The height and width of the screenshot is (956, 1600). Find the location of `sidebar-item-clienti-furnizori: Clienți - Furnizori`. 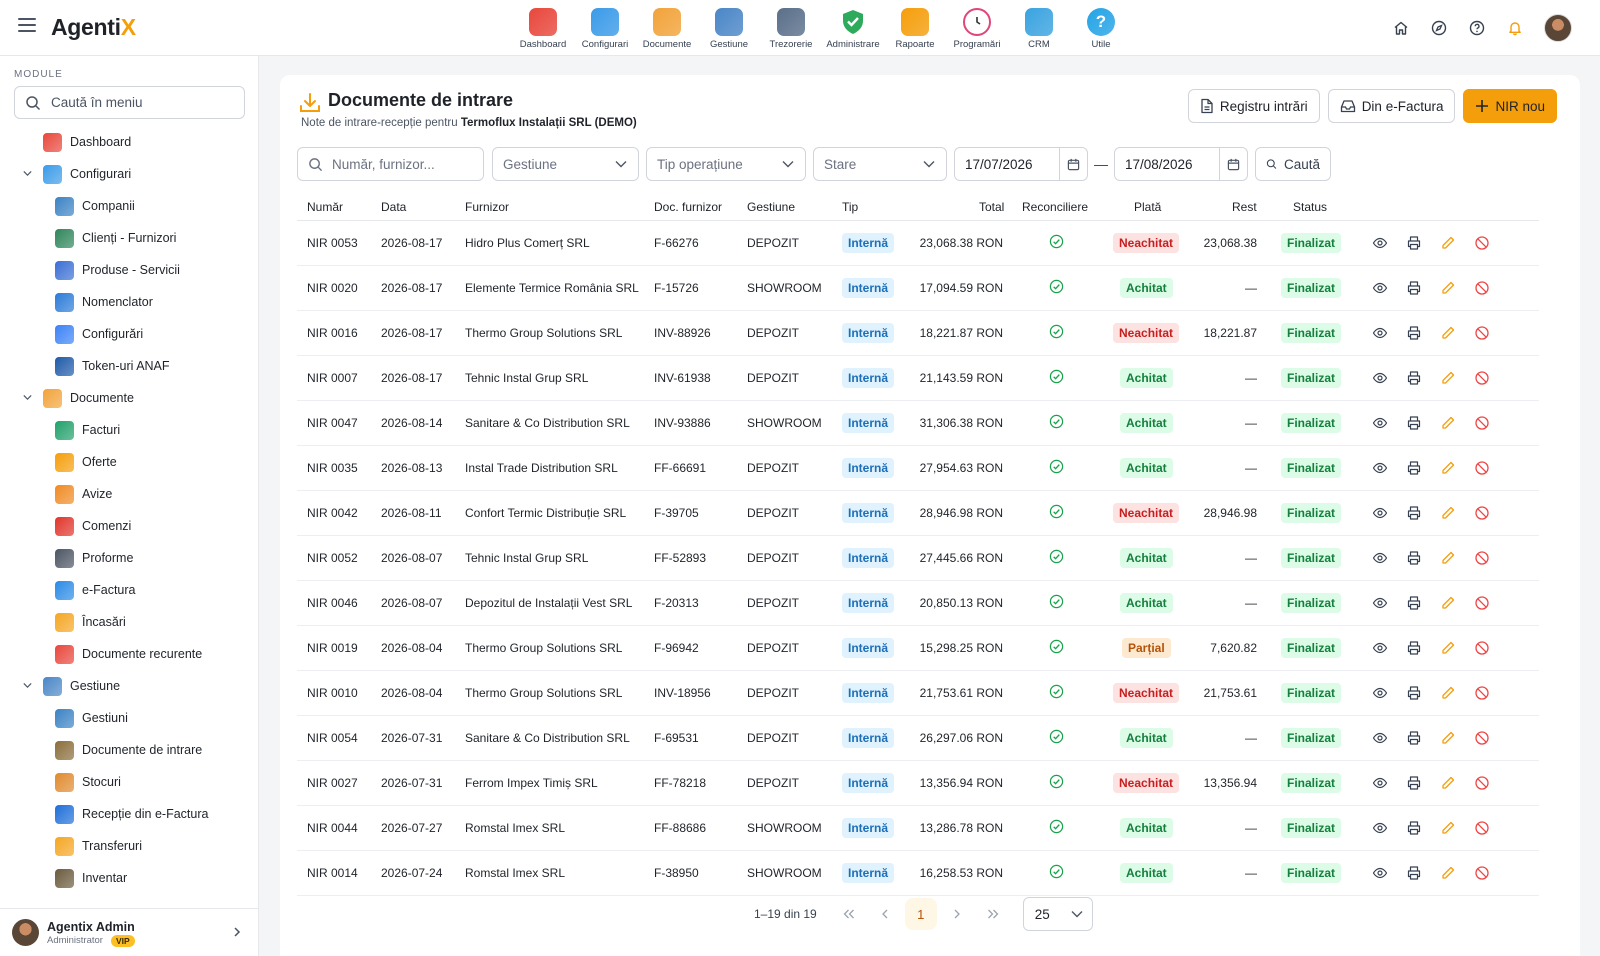

sidebar-item-clienti-furnizori: Clienți - Furnizori is located at coordinates (129, 238).